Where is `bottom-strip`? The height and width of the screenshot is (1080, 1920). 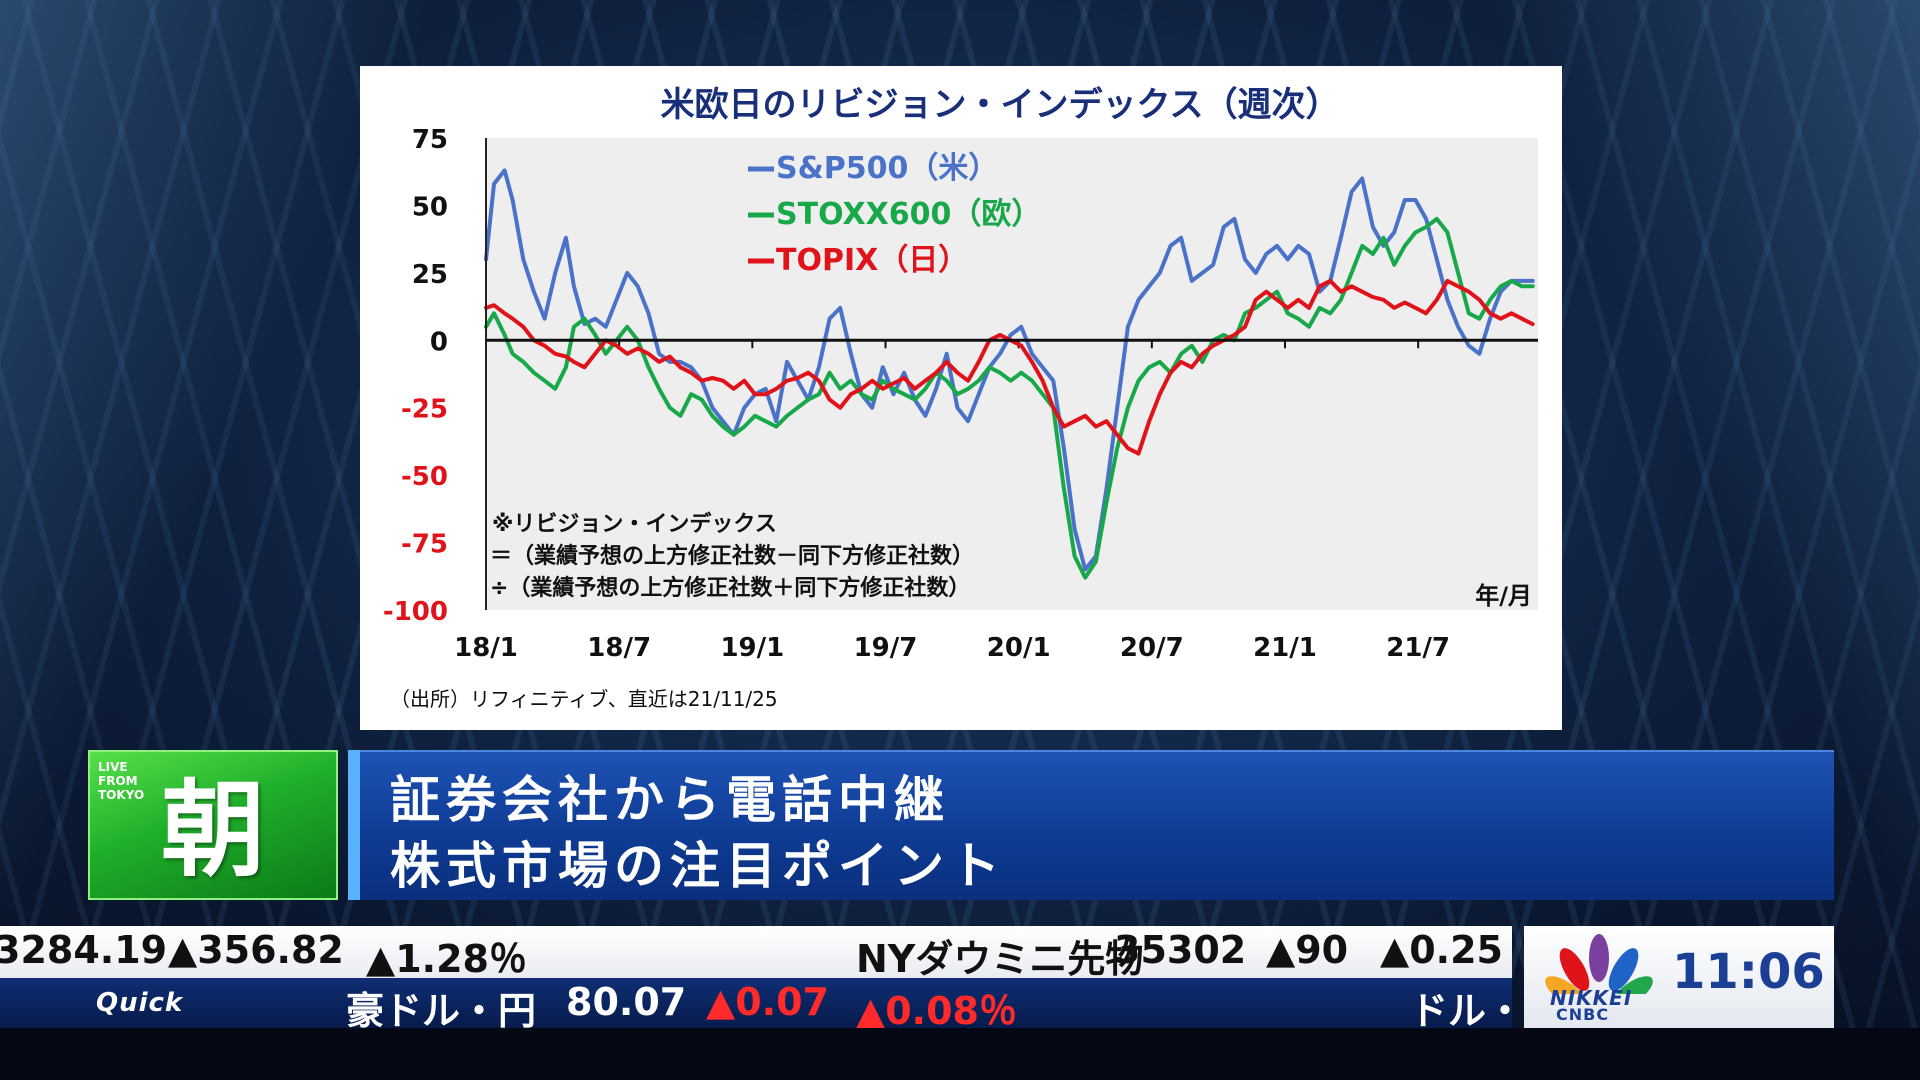
bottom-strip is located at coordinates (960, 1054).